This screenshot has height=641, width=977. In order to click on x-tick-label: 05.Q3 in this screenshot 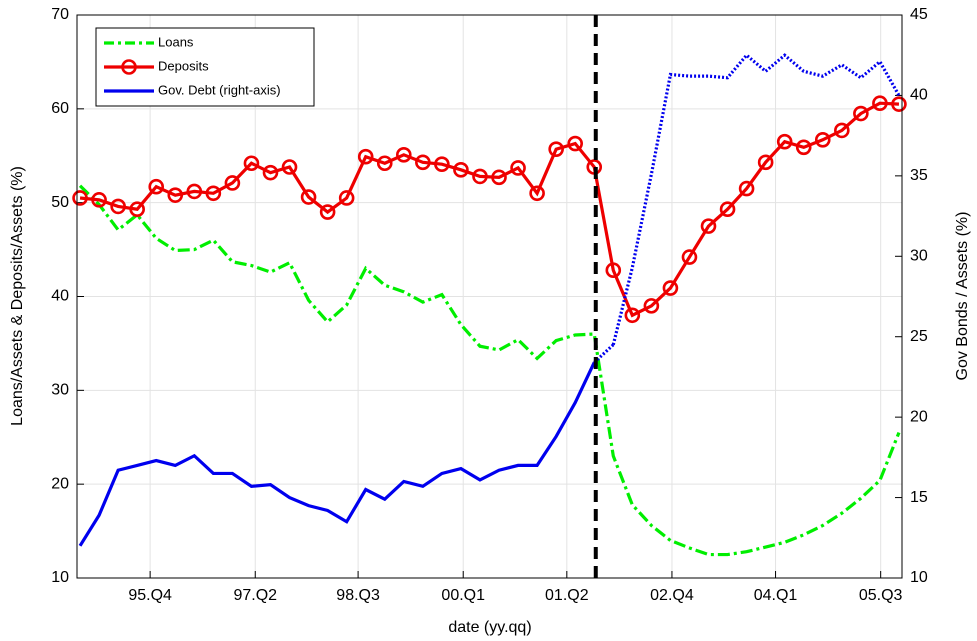, I will do `click(881, 595)`.